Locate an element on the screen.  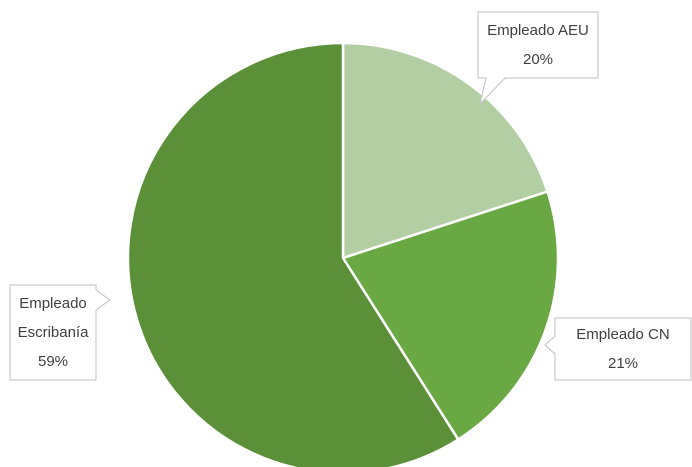
data-label: Empleado Escribanía 59% is located at coordinates (53, 332).